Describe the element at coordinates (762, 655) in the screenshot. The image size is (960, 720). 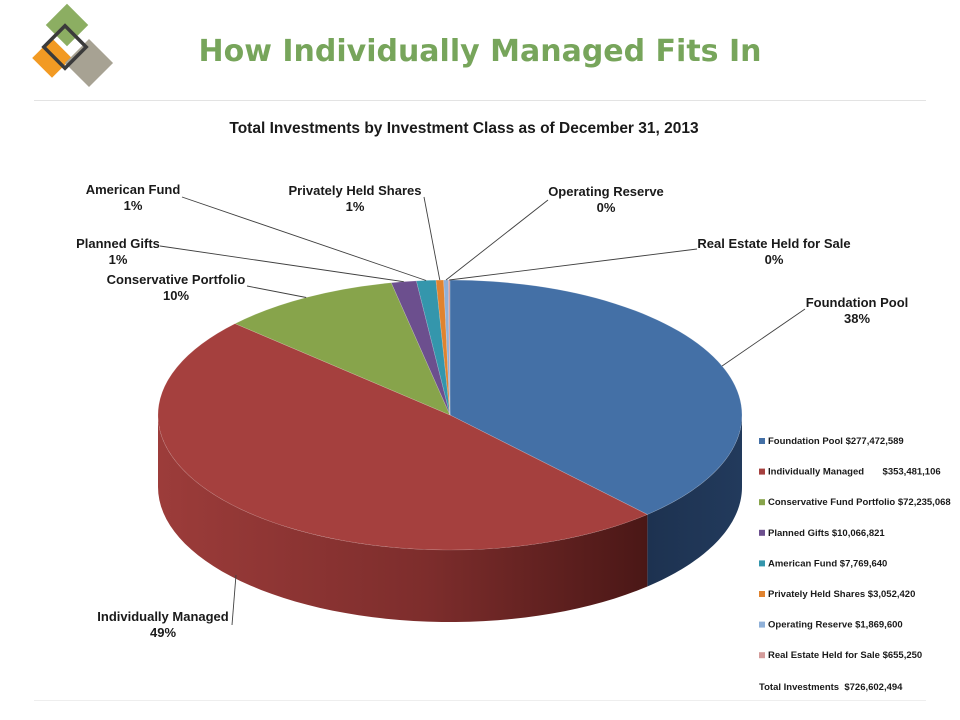
I see `legend-swatch-real-estate-held-for-sale` at that location.